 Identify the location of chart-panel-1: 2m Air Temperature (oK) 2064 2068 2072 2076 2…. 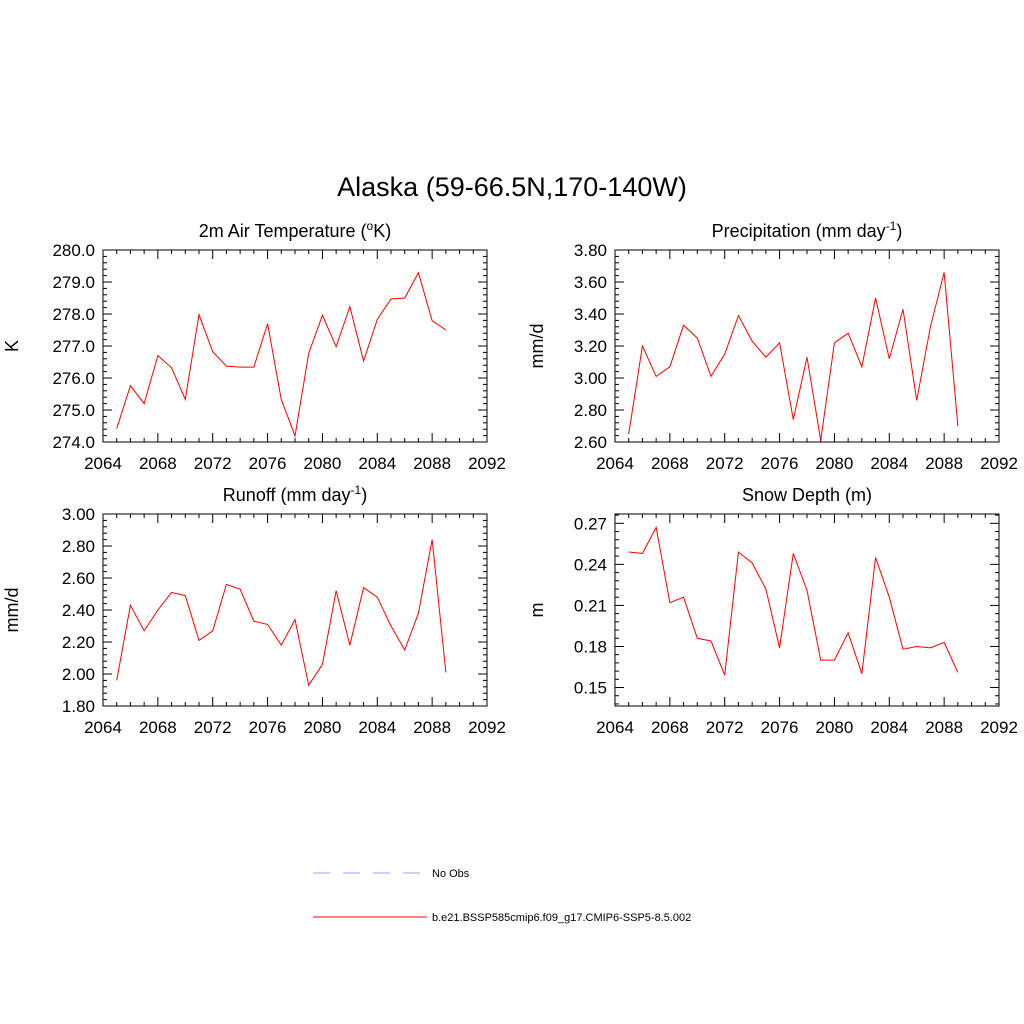
(254, 346).